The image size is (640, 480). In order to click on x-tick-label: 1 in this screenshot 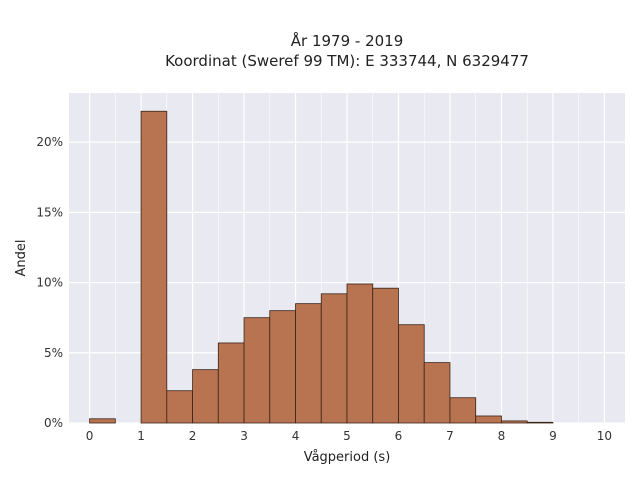, I will do `click(141, 436)`.